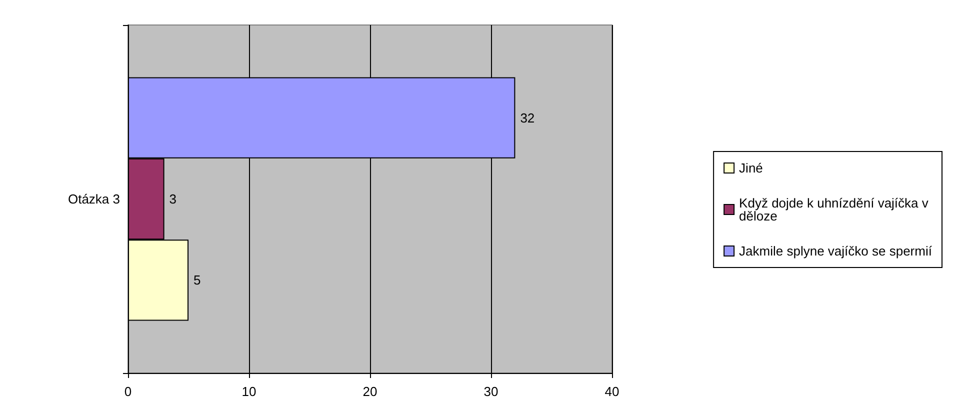  What do you see at coordinates (128, 391) in the screenshot?
I see `x-tick-label: 0` at bounding box center [128, 391].